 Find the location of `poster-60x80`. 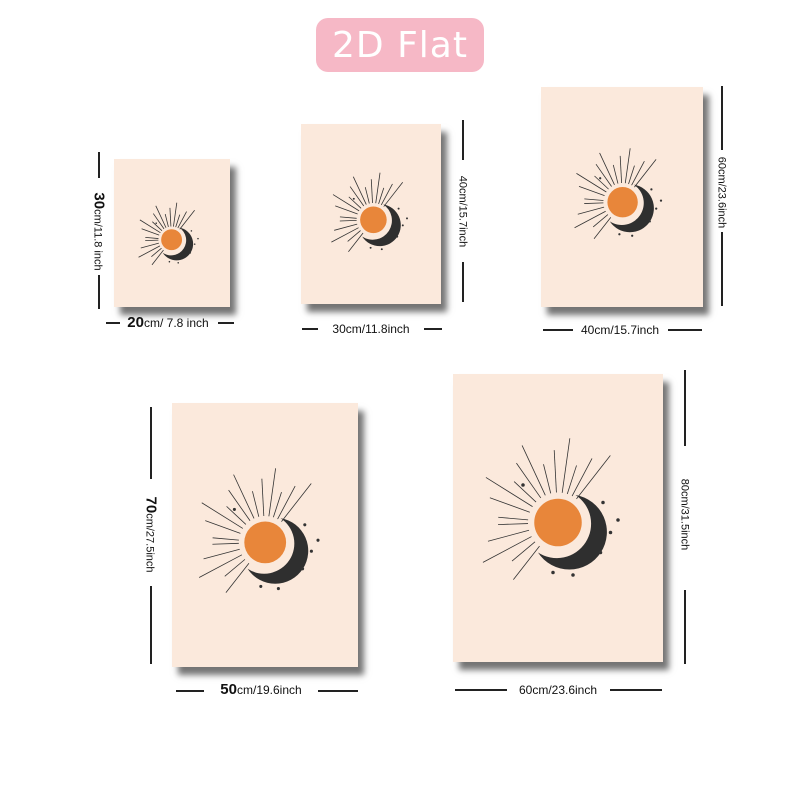

poster-60x80 is located at coordinates (558, 518).